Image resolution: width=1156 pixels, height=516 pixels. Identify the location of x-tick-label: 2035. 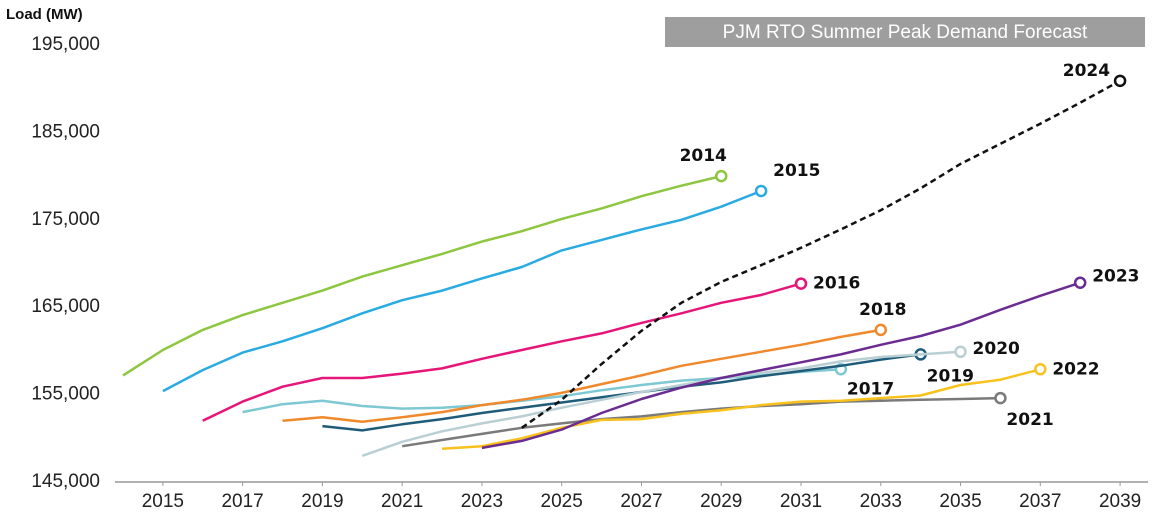
(960, 501).